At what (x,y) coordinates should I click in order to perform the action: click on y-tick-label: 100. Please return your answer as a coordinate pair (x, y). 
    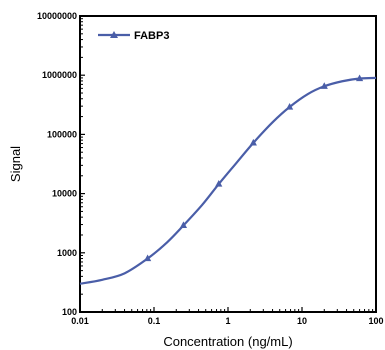
    Looking at the image, I should click on (69, 312).